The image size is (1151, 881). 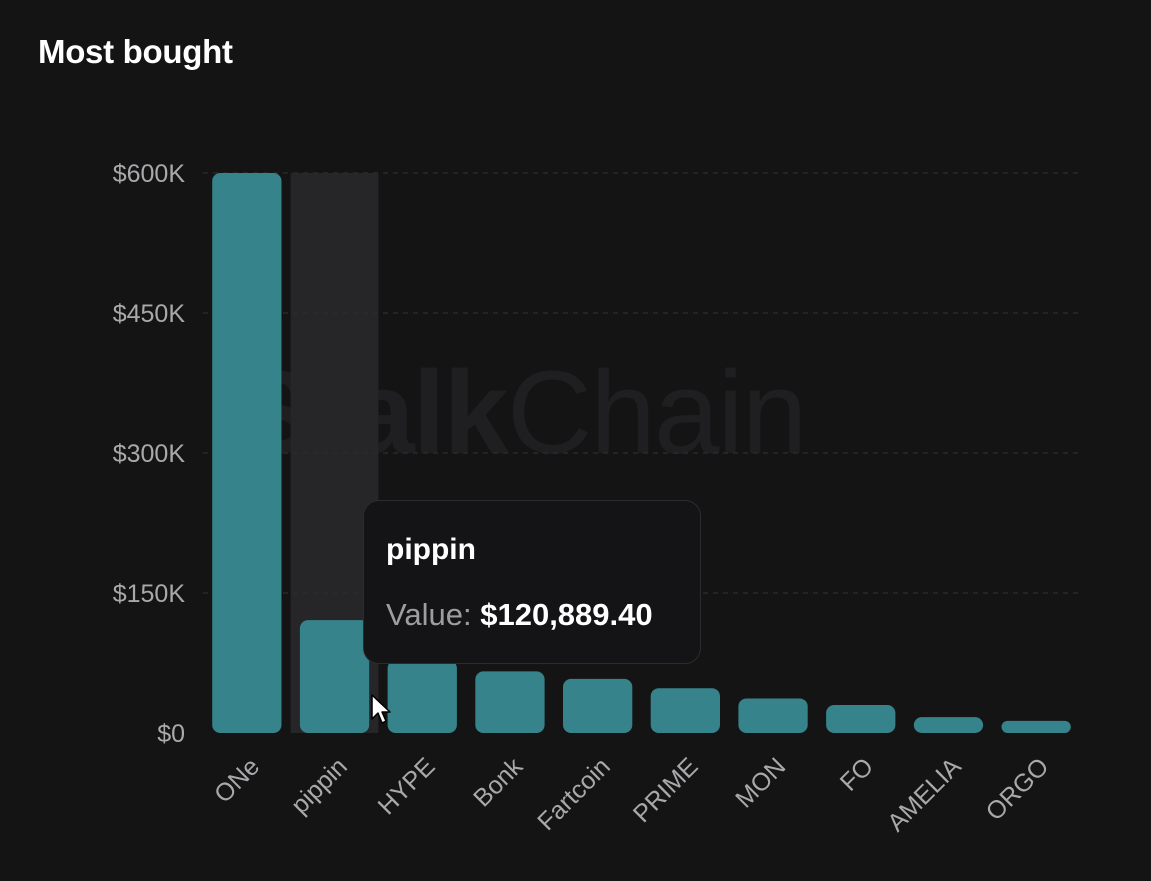 What do you see at coordinates (407, 786) in the screenshot?
I see `x-tick-label: HYPE` at bounding box center [407, 786].